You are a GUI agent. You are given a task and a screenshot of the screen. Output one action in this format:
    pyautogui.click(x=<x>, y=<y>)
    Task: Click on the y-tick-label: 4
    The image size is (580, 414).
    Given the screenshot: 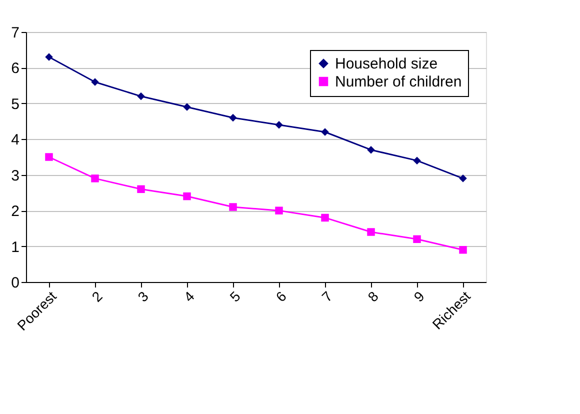 What is the action you would take?
    pyautogui.click(x=15, y=140)
    